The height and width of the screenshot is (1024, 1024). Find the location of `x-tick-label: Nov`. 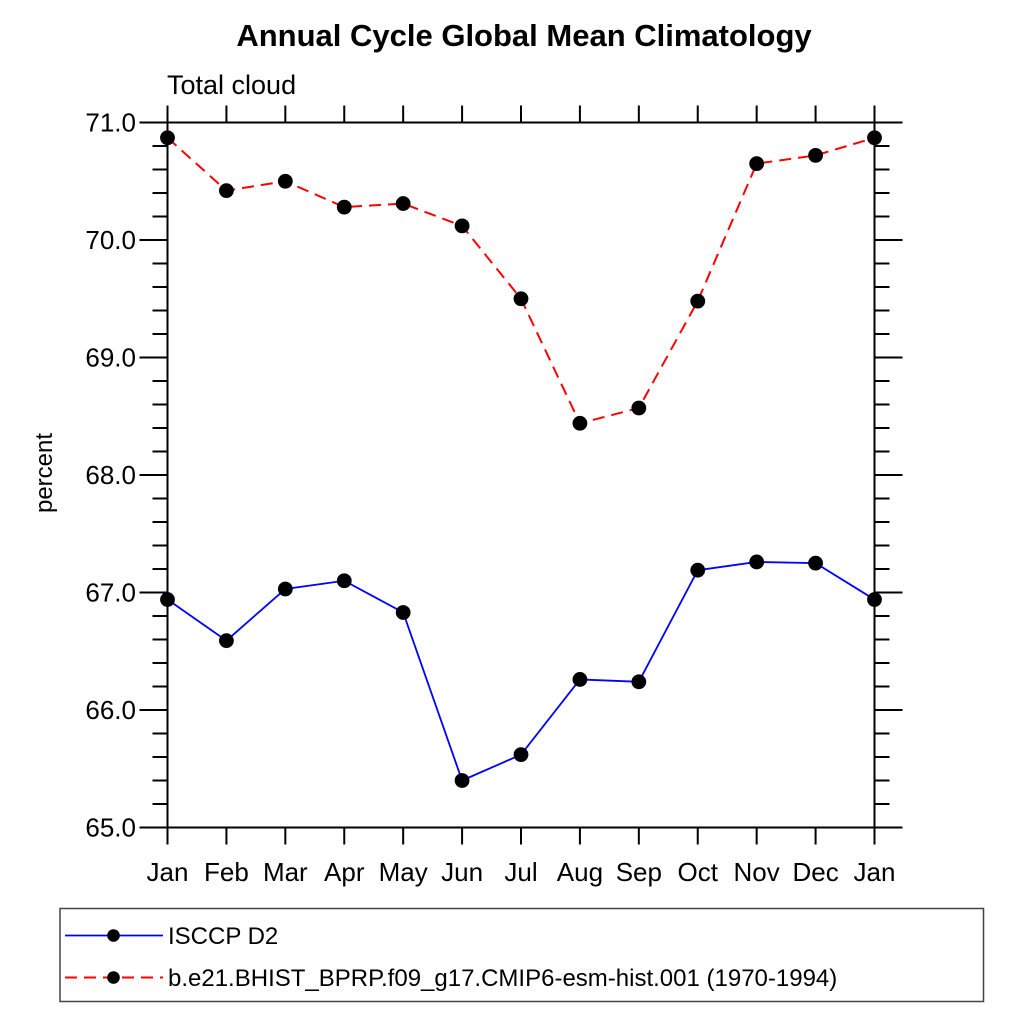

x-tick-label: Nov is located at coordinates (757, 872).